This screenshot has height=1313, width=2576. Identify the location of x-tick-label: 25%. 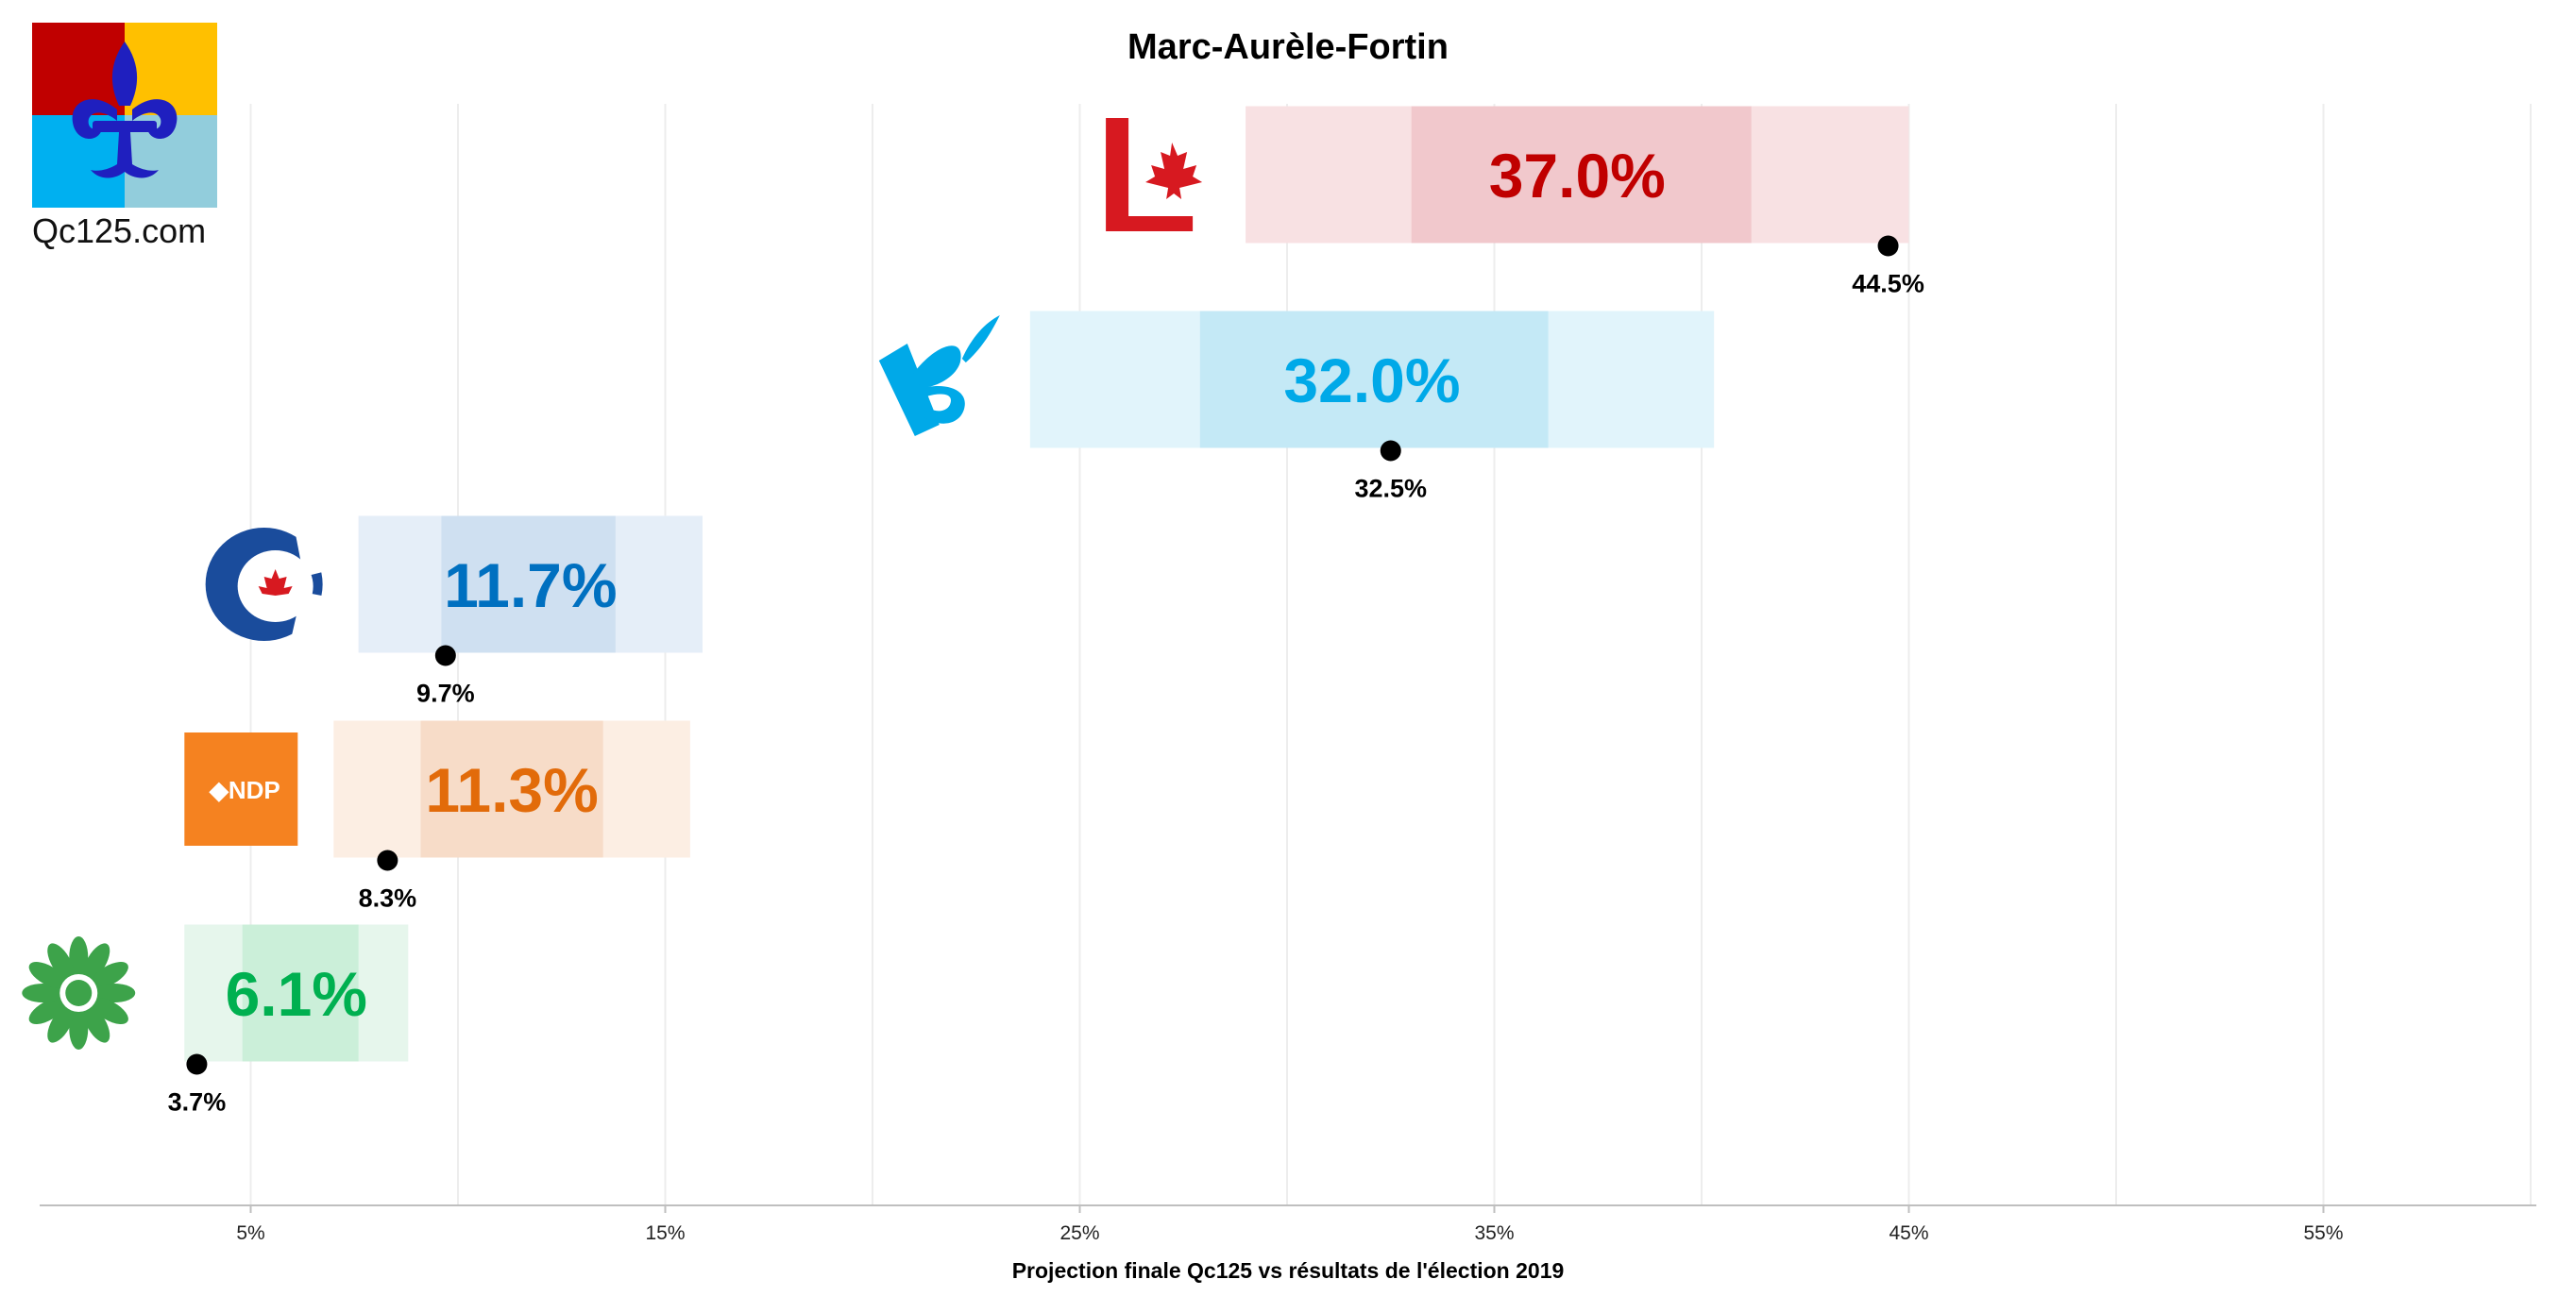
(1079, 1233).